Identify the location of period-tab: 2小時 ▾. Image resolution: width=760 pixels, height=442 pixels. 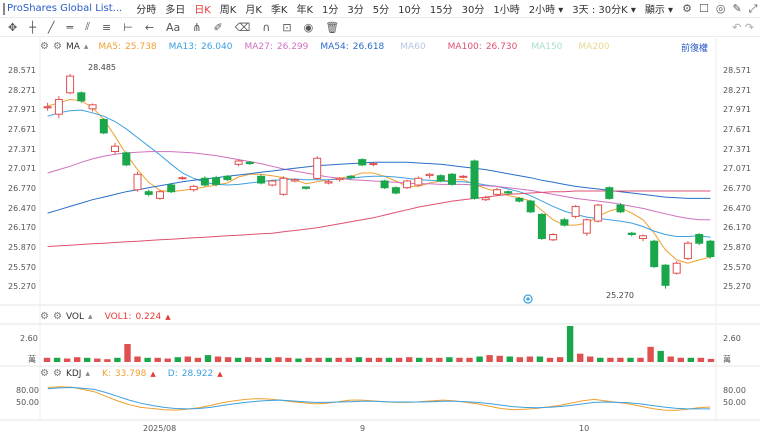
(546, 10).